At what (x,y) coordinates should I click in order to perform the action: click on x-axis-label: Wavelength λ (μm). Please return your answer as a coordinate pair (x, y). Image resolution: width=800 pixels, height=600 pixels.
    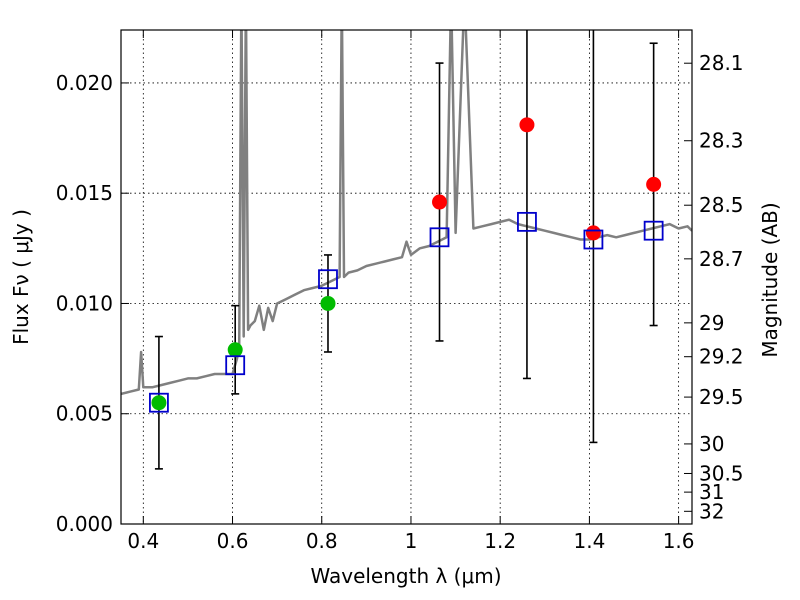
    Looking at the image, I should click on (405, 576).